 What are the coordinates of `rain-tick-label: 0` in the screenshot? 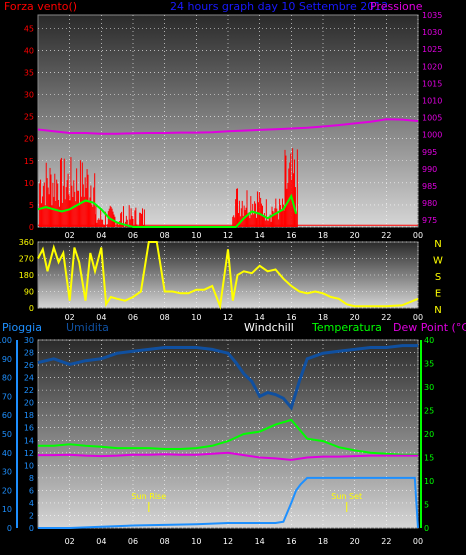 It's located at (31, 528).